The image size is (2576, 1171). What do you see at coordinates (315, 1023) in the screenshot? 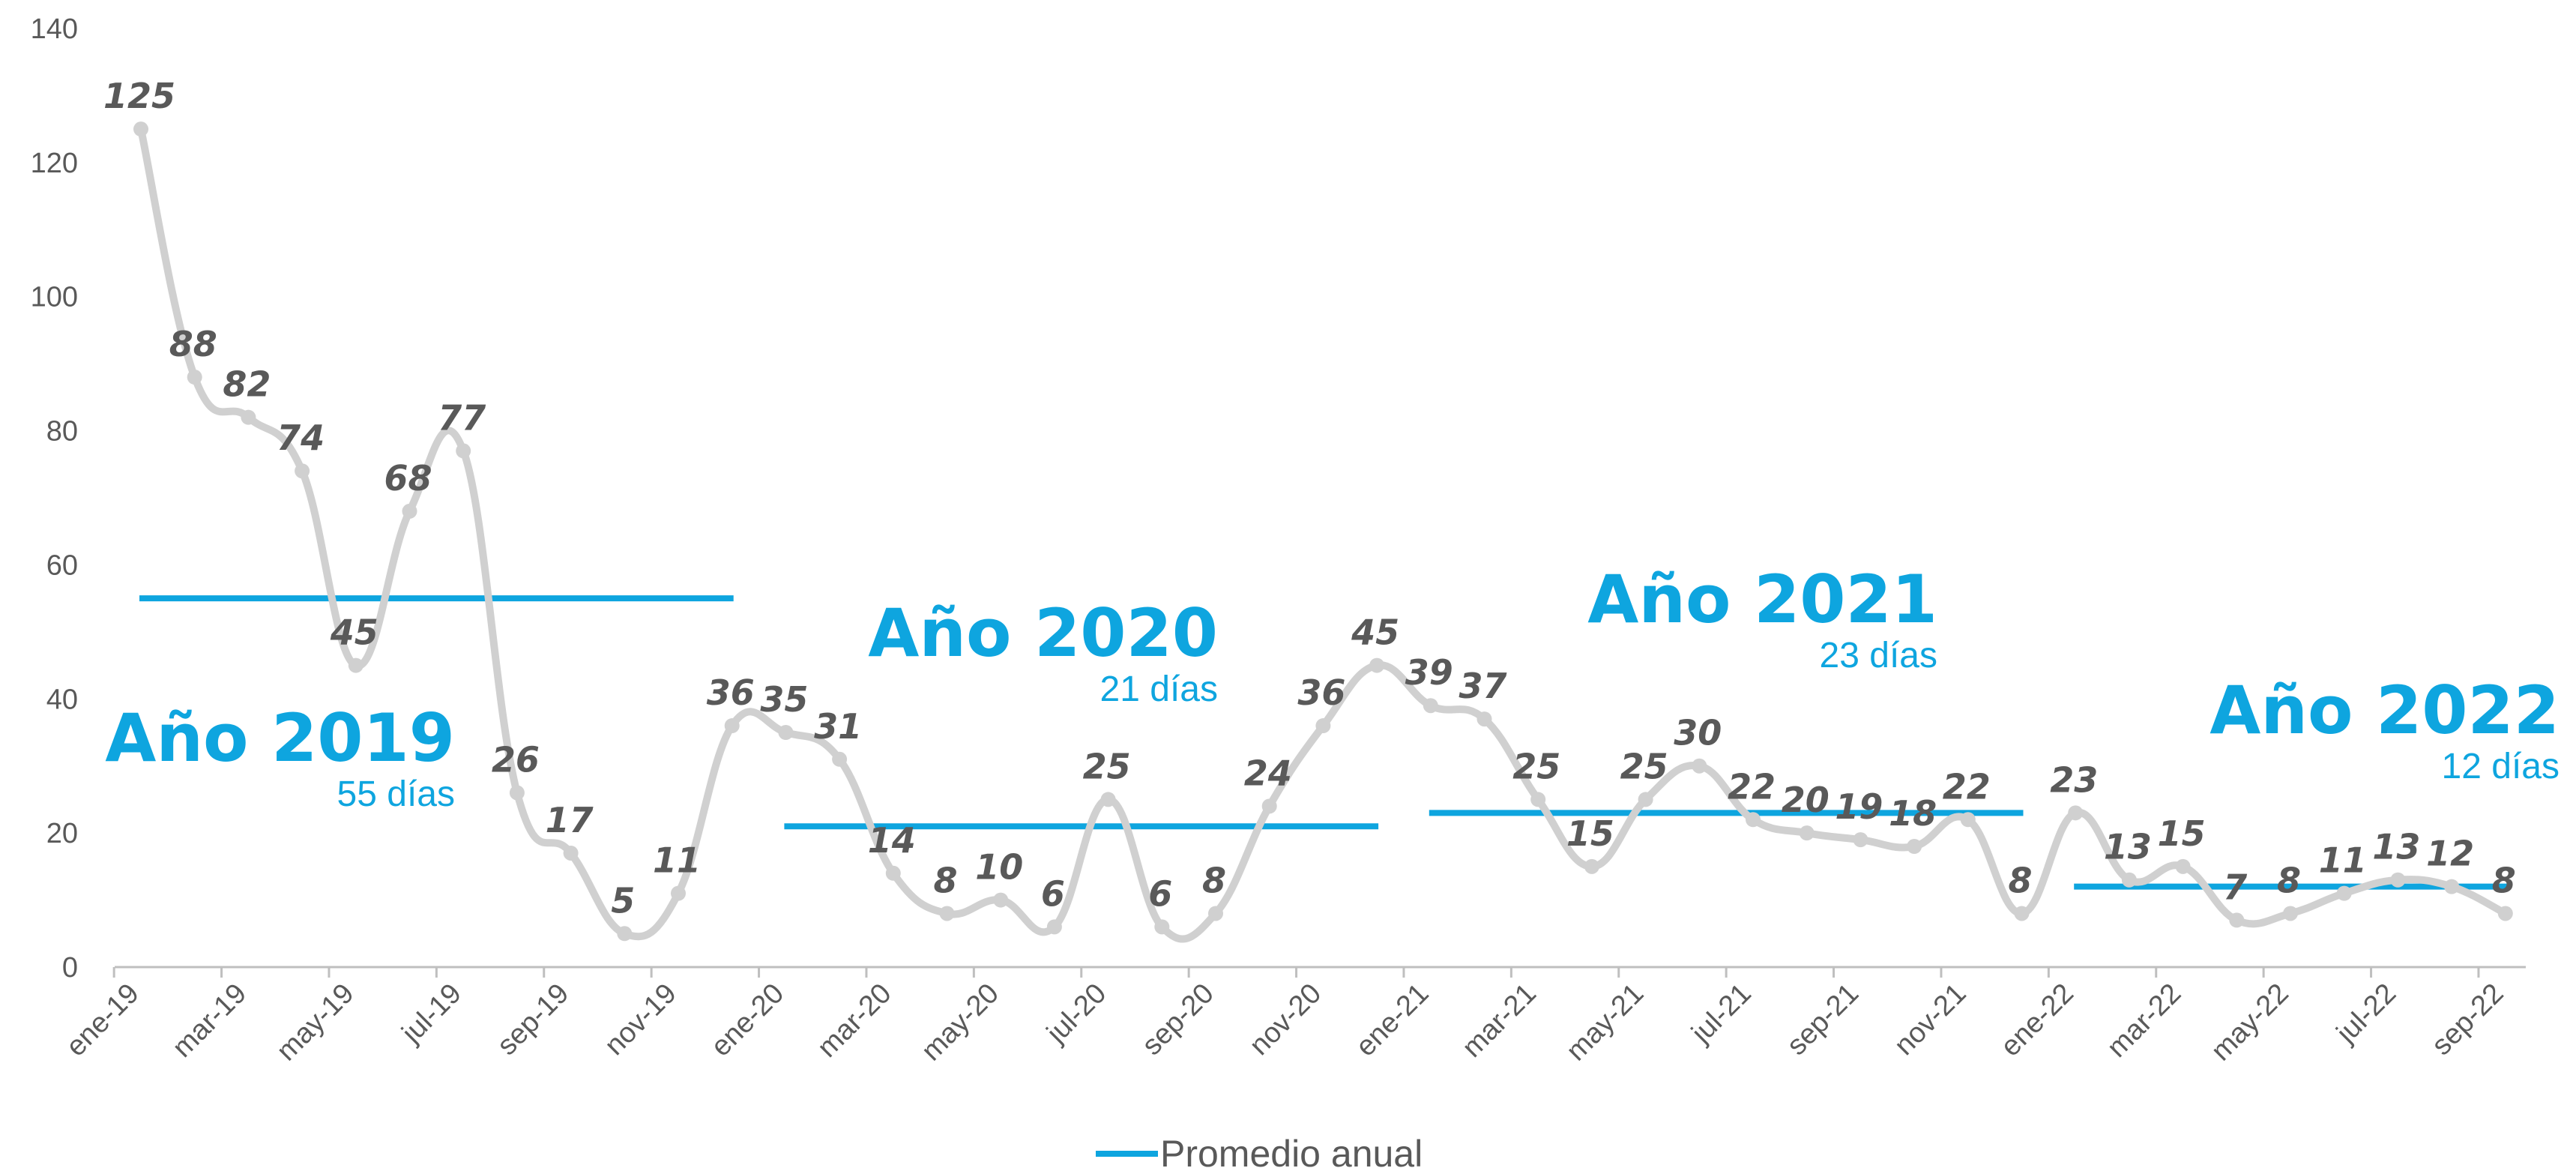
I see `x-tick-label: may-19` at bounding box center [315, 1023].